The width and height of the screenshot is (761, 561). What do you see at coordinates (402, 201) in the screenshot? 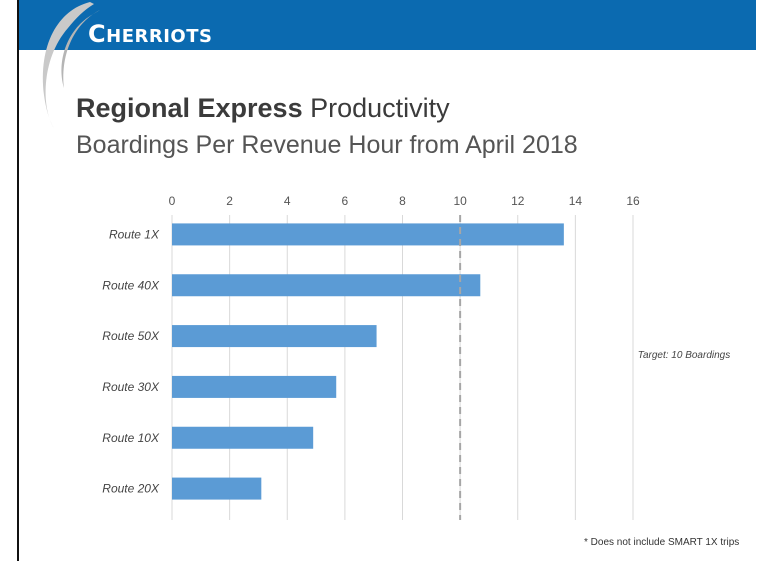
I see `x-tick-label: 8` at bounding box center [402, 201].